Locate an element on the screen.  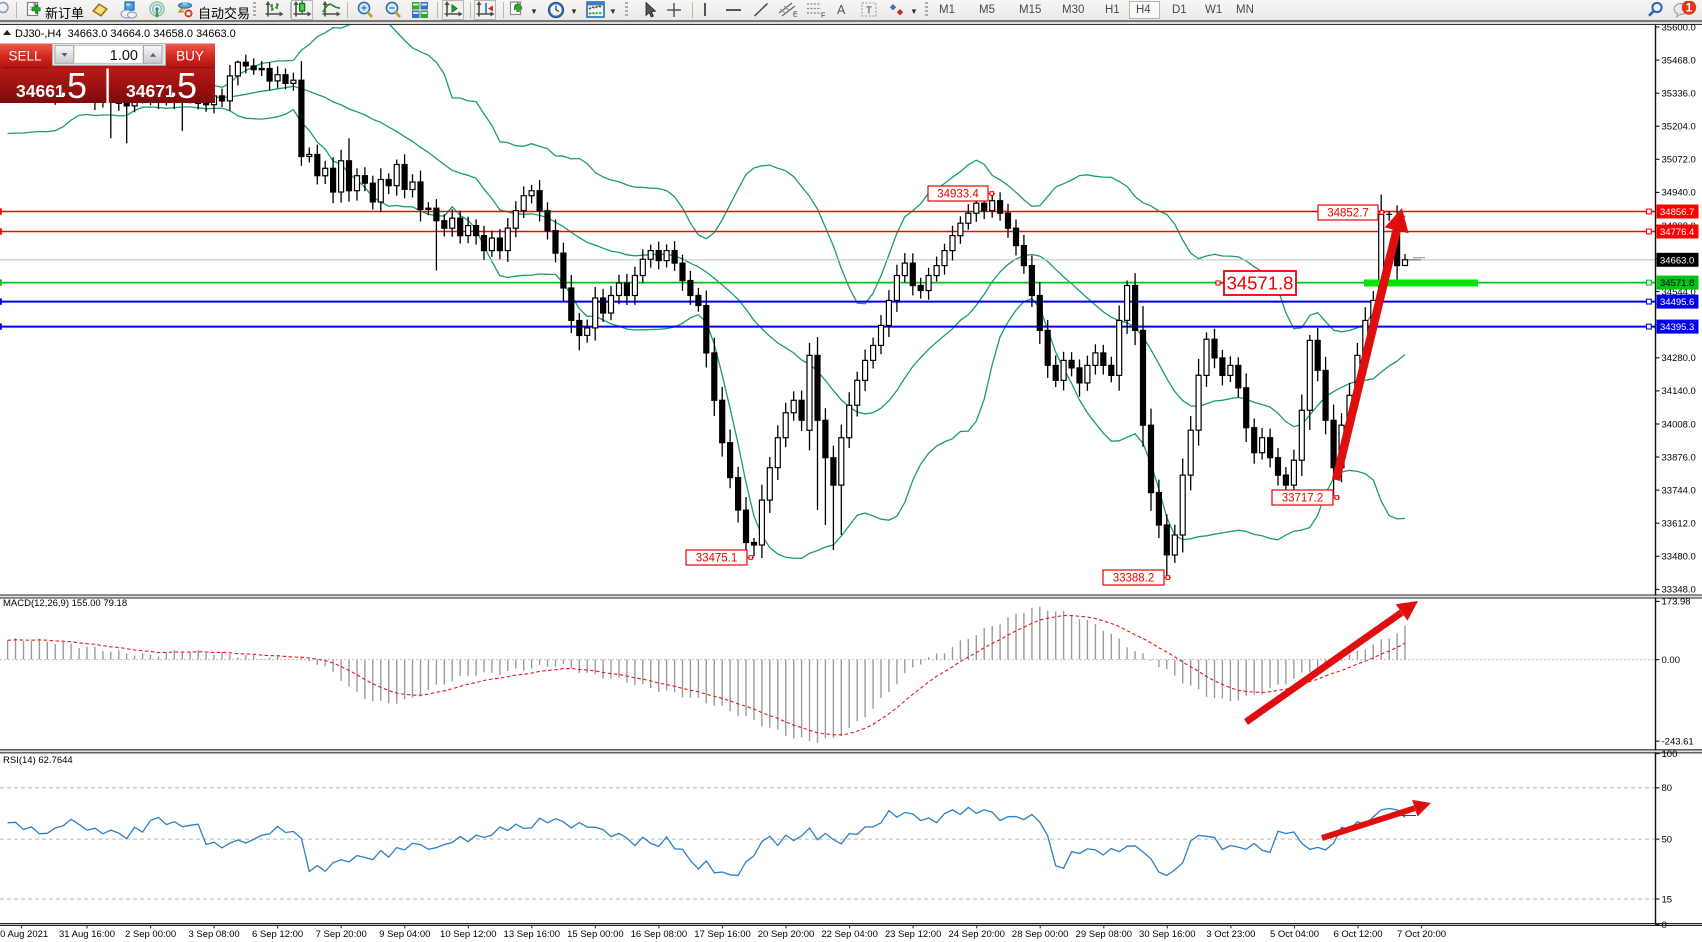
svg-text: 22 Sep 04:00 is located at coordinates (849, 934).